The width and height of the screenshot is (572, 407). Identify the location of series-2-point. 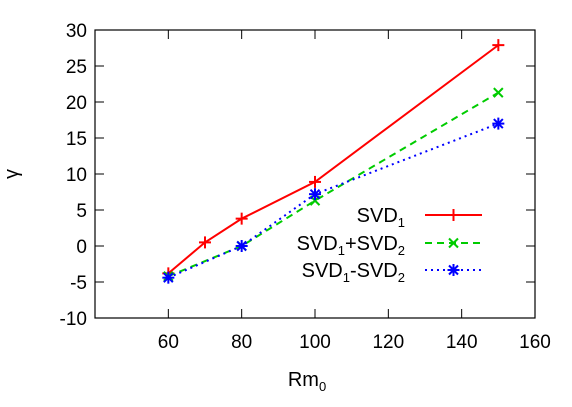
(498, 92).